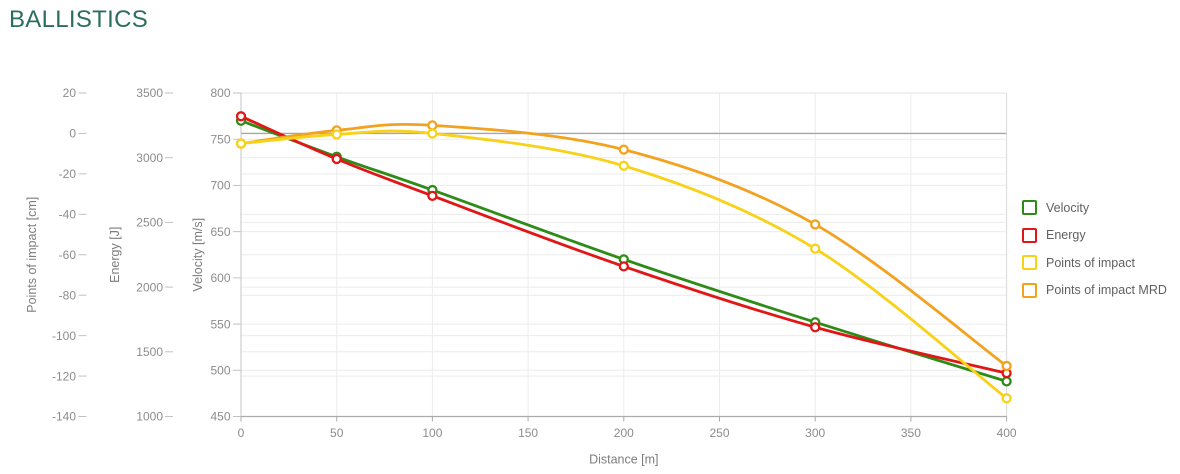 This screenshot has width=1180, height=474. What do you see at coordinates (220, 370) in the screenshot?
I see `svg-text: 500` at bounding box center [220, 370].